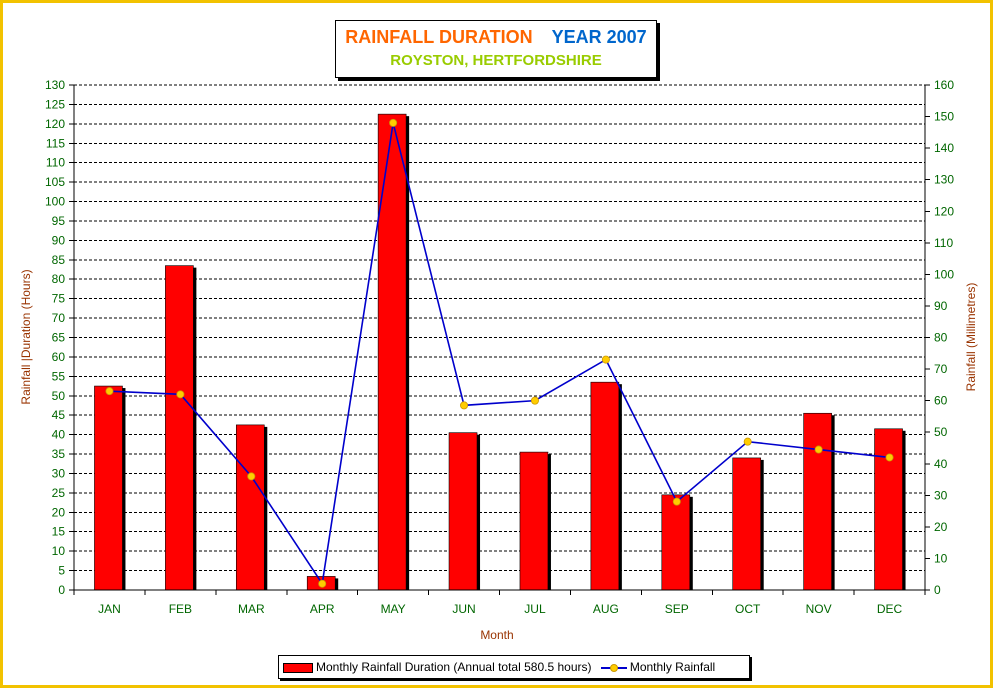  Describe the element at coordinates (59, 279) in the screenshot. I see `y-tick-label-left: 80` at that location.